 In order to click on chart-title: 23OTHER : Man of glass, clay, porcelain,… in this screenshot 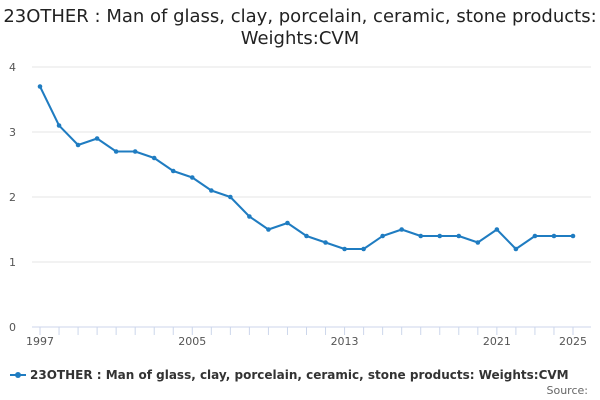, I will do `click(300, 27)`.